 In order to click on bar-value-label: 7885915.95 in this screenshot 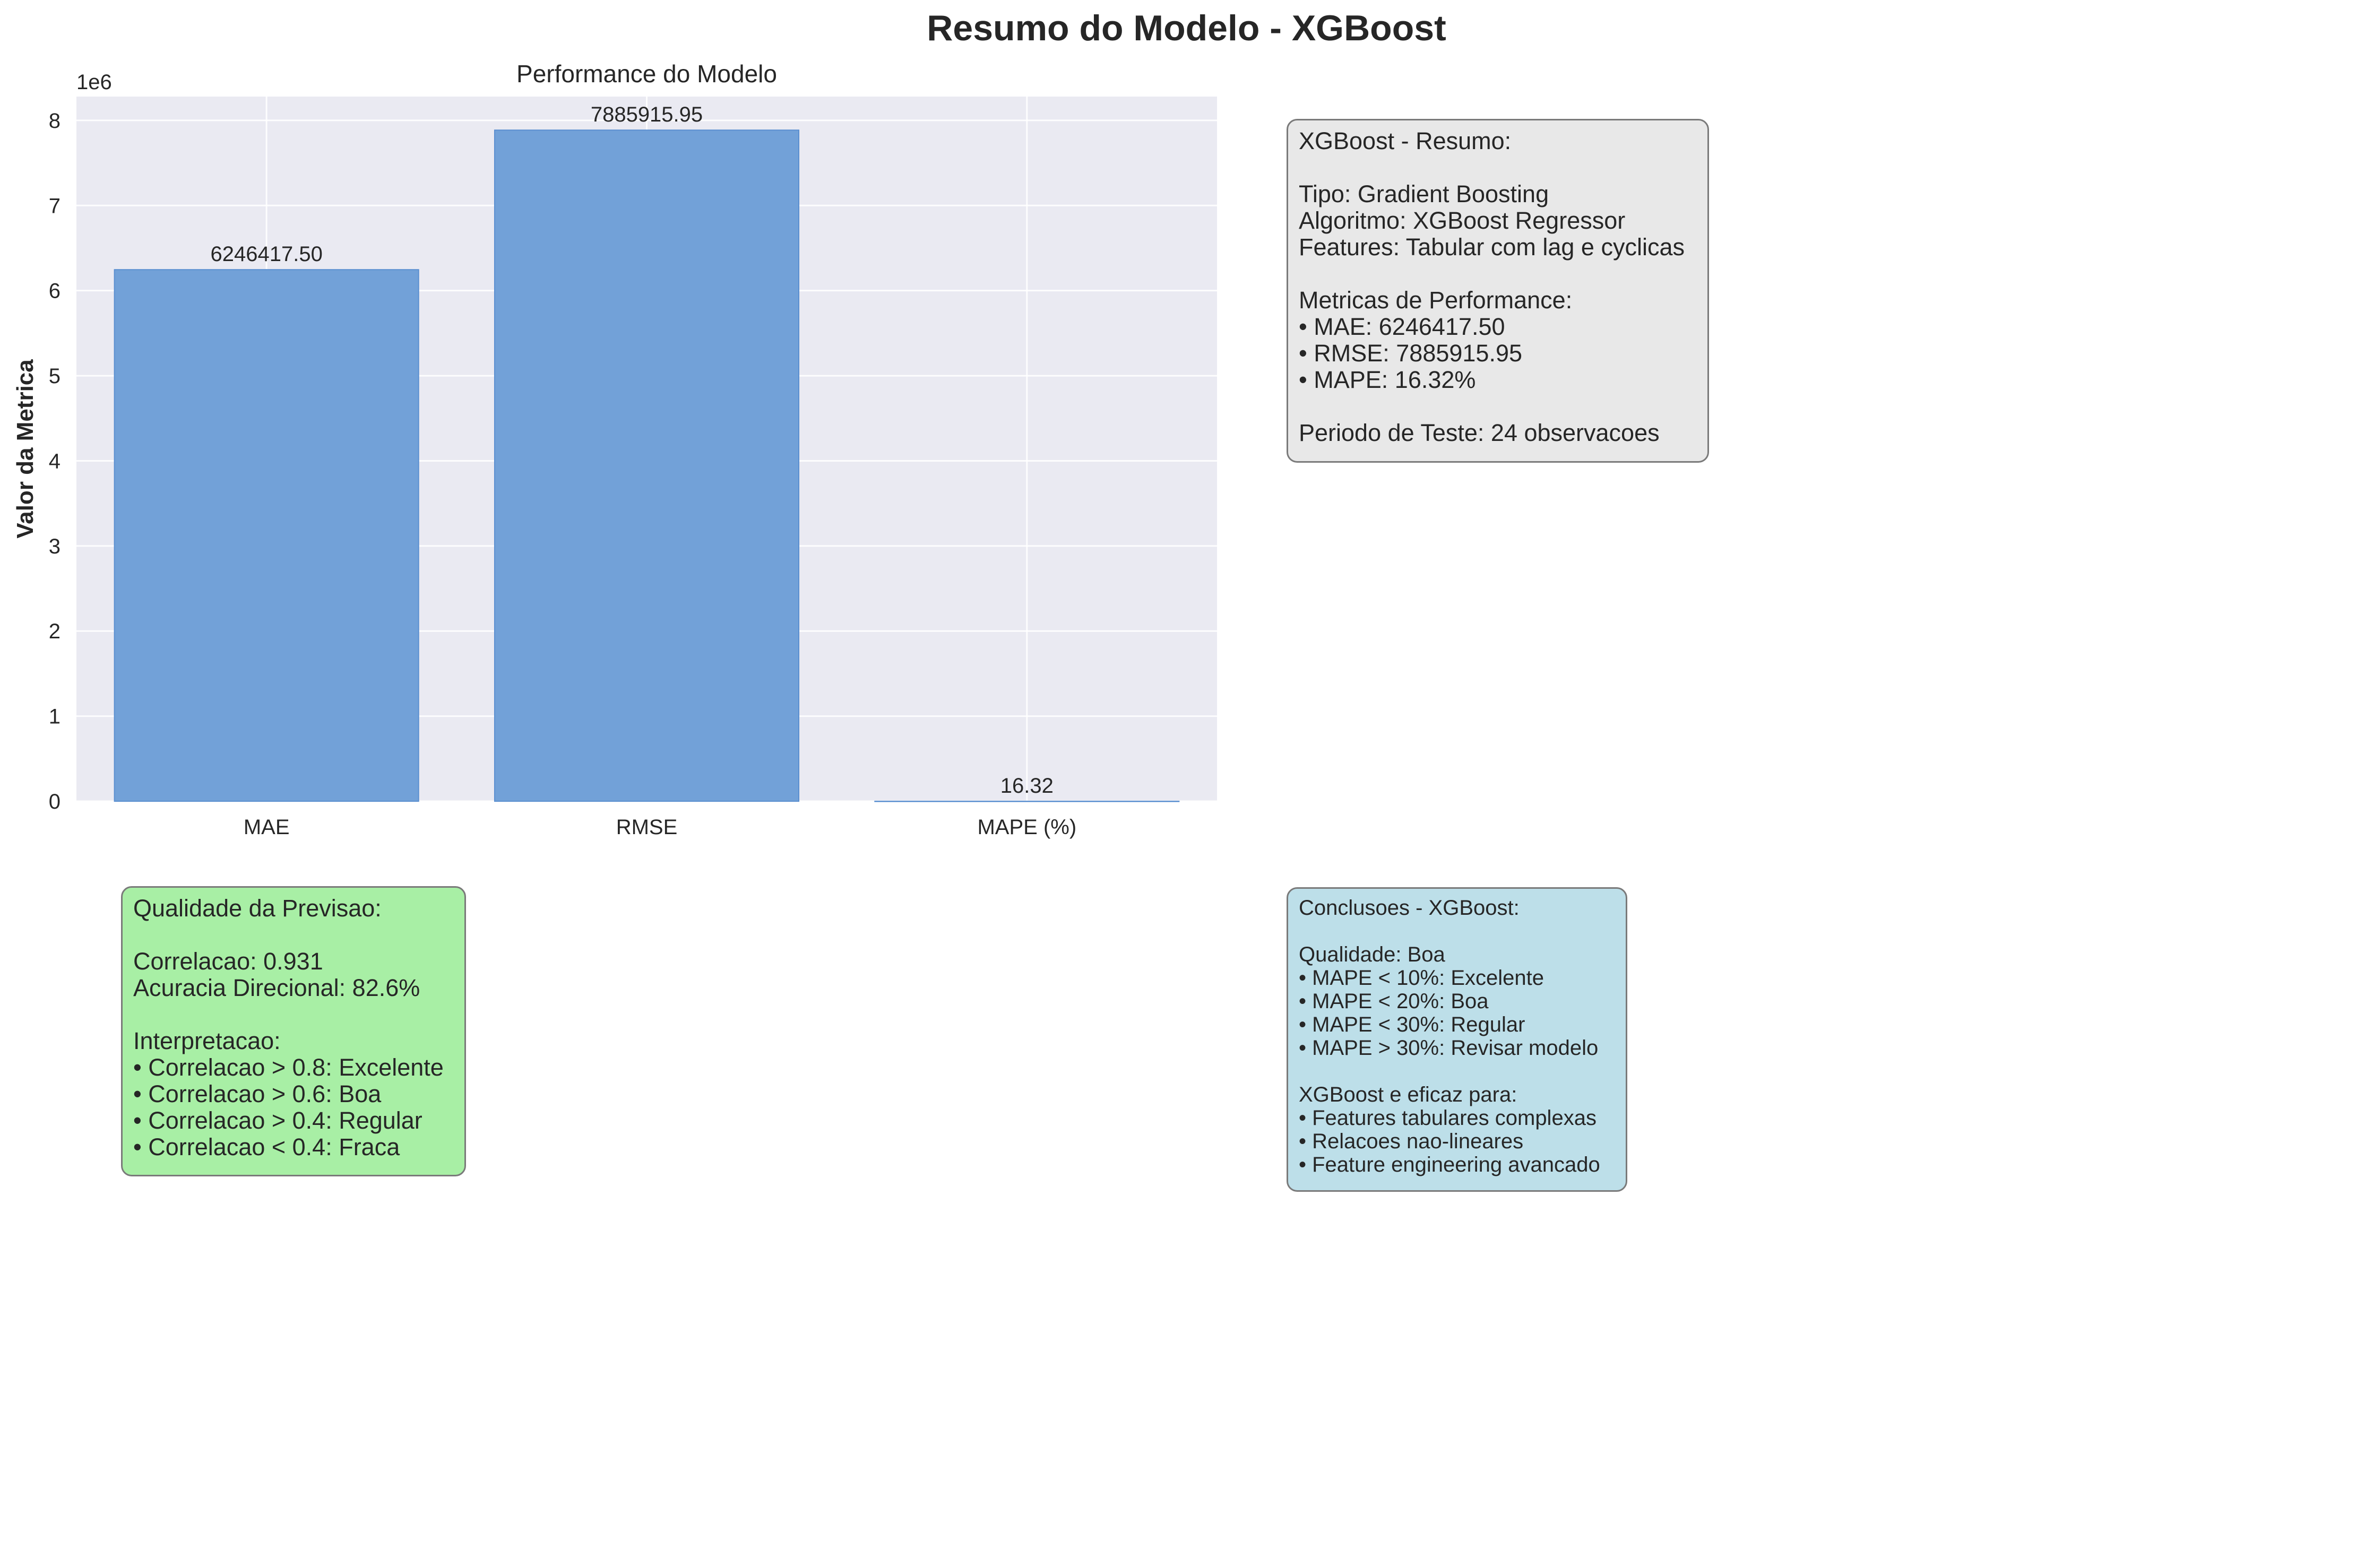, I will do `click(647, 114)`.